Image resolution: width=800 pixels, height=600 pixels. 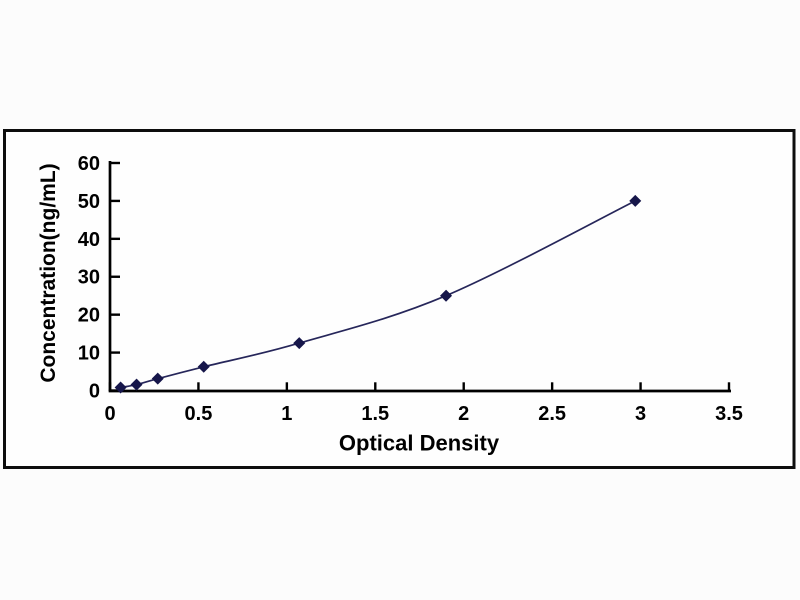 I want to click on x-tick-label: 0.5, so click(x=199, y=414).